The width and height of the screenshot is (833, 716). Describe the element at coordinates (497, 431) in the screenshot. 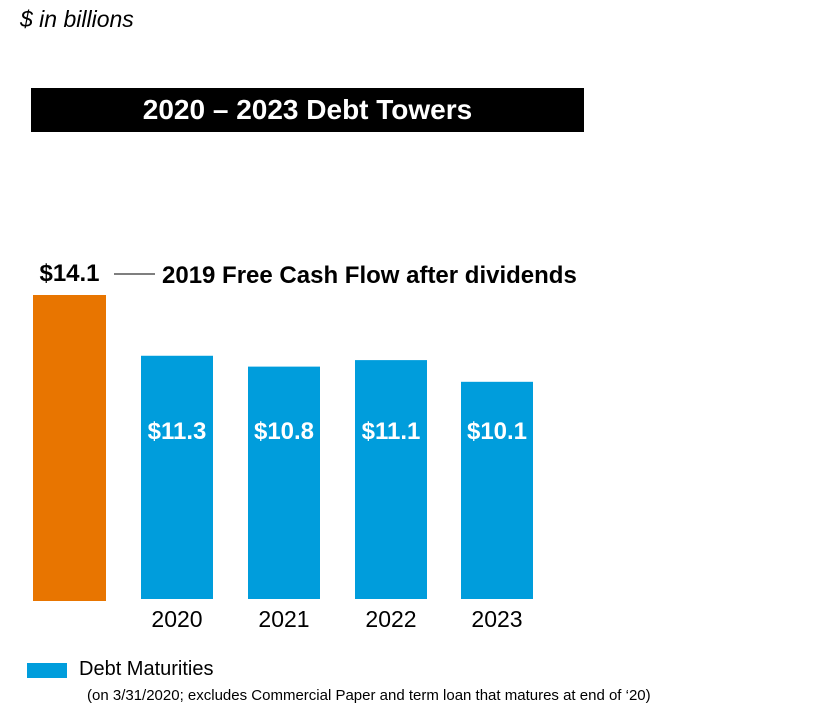

I see `bar-value-label: $10.1` at that location.